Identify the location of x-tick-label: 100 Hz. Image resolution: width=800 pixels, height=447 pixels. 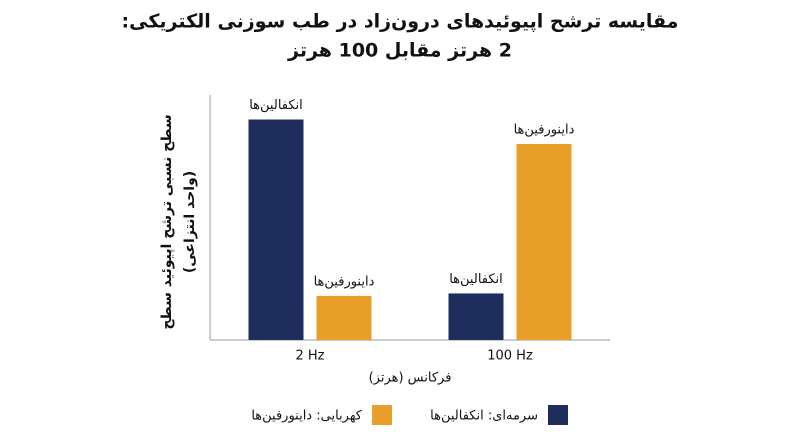
(510, 356).